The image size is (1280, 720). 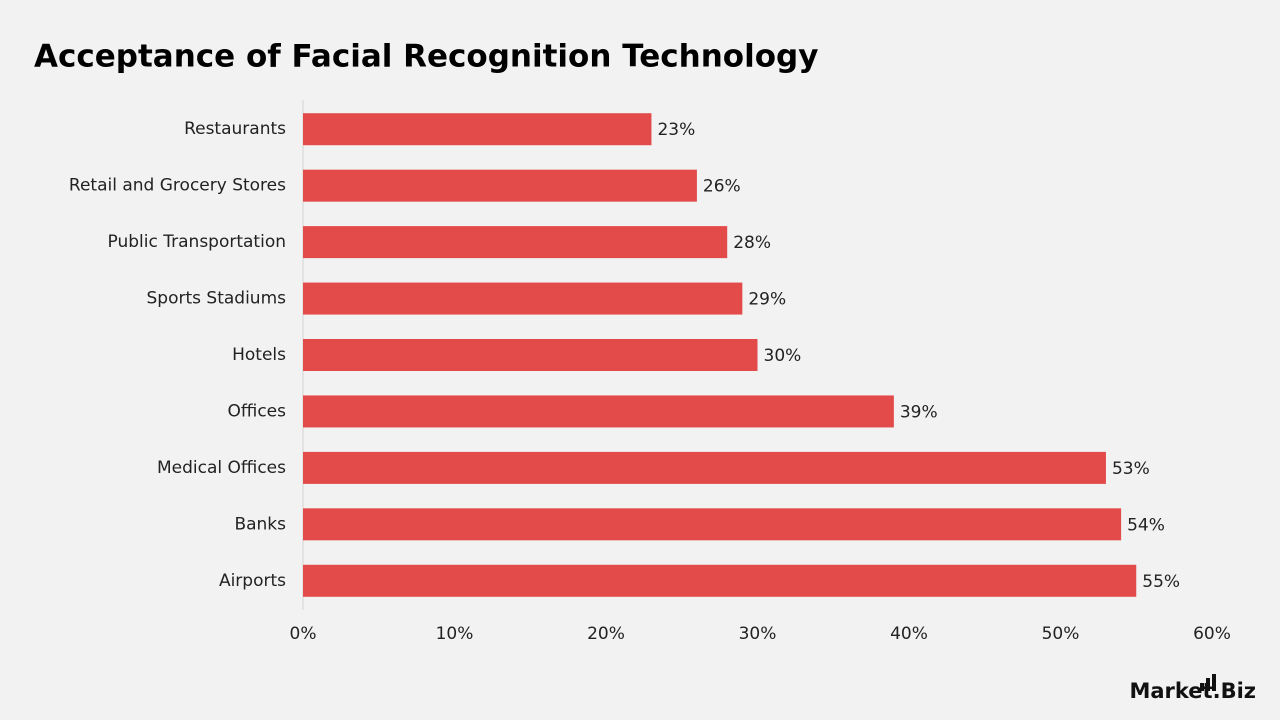 I want to click on y-tick-label: Offices, so click(x=257, y=411).